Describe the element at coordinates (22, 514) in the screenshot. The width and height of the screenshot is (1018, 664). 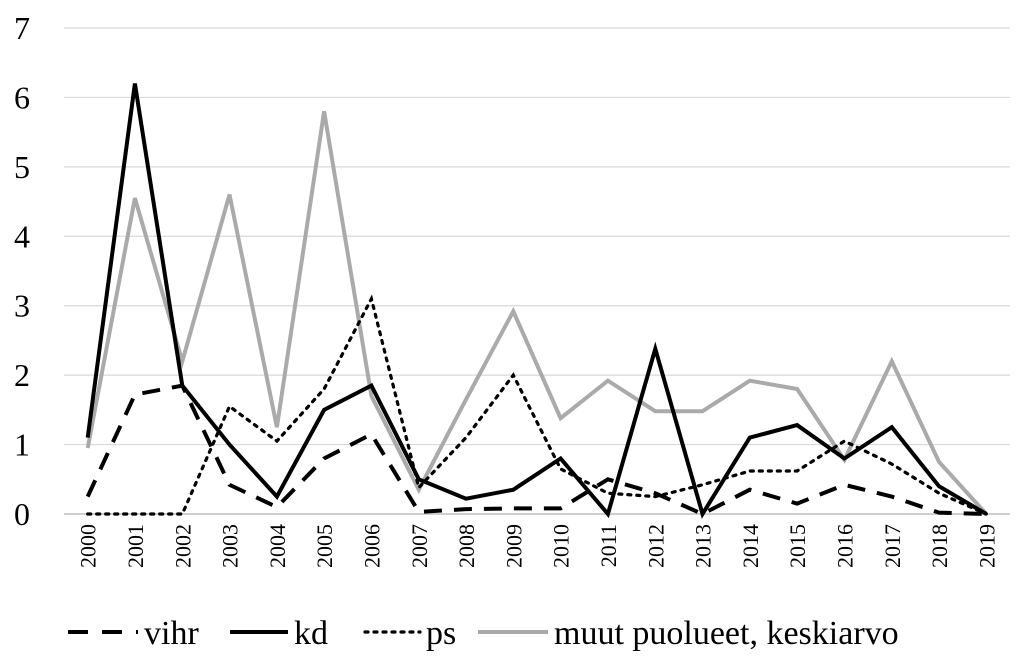
I see `y-tick-label: 0` at that location.